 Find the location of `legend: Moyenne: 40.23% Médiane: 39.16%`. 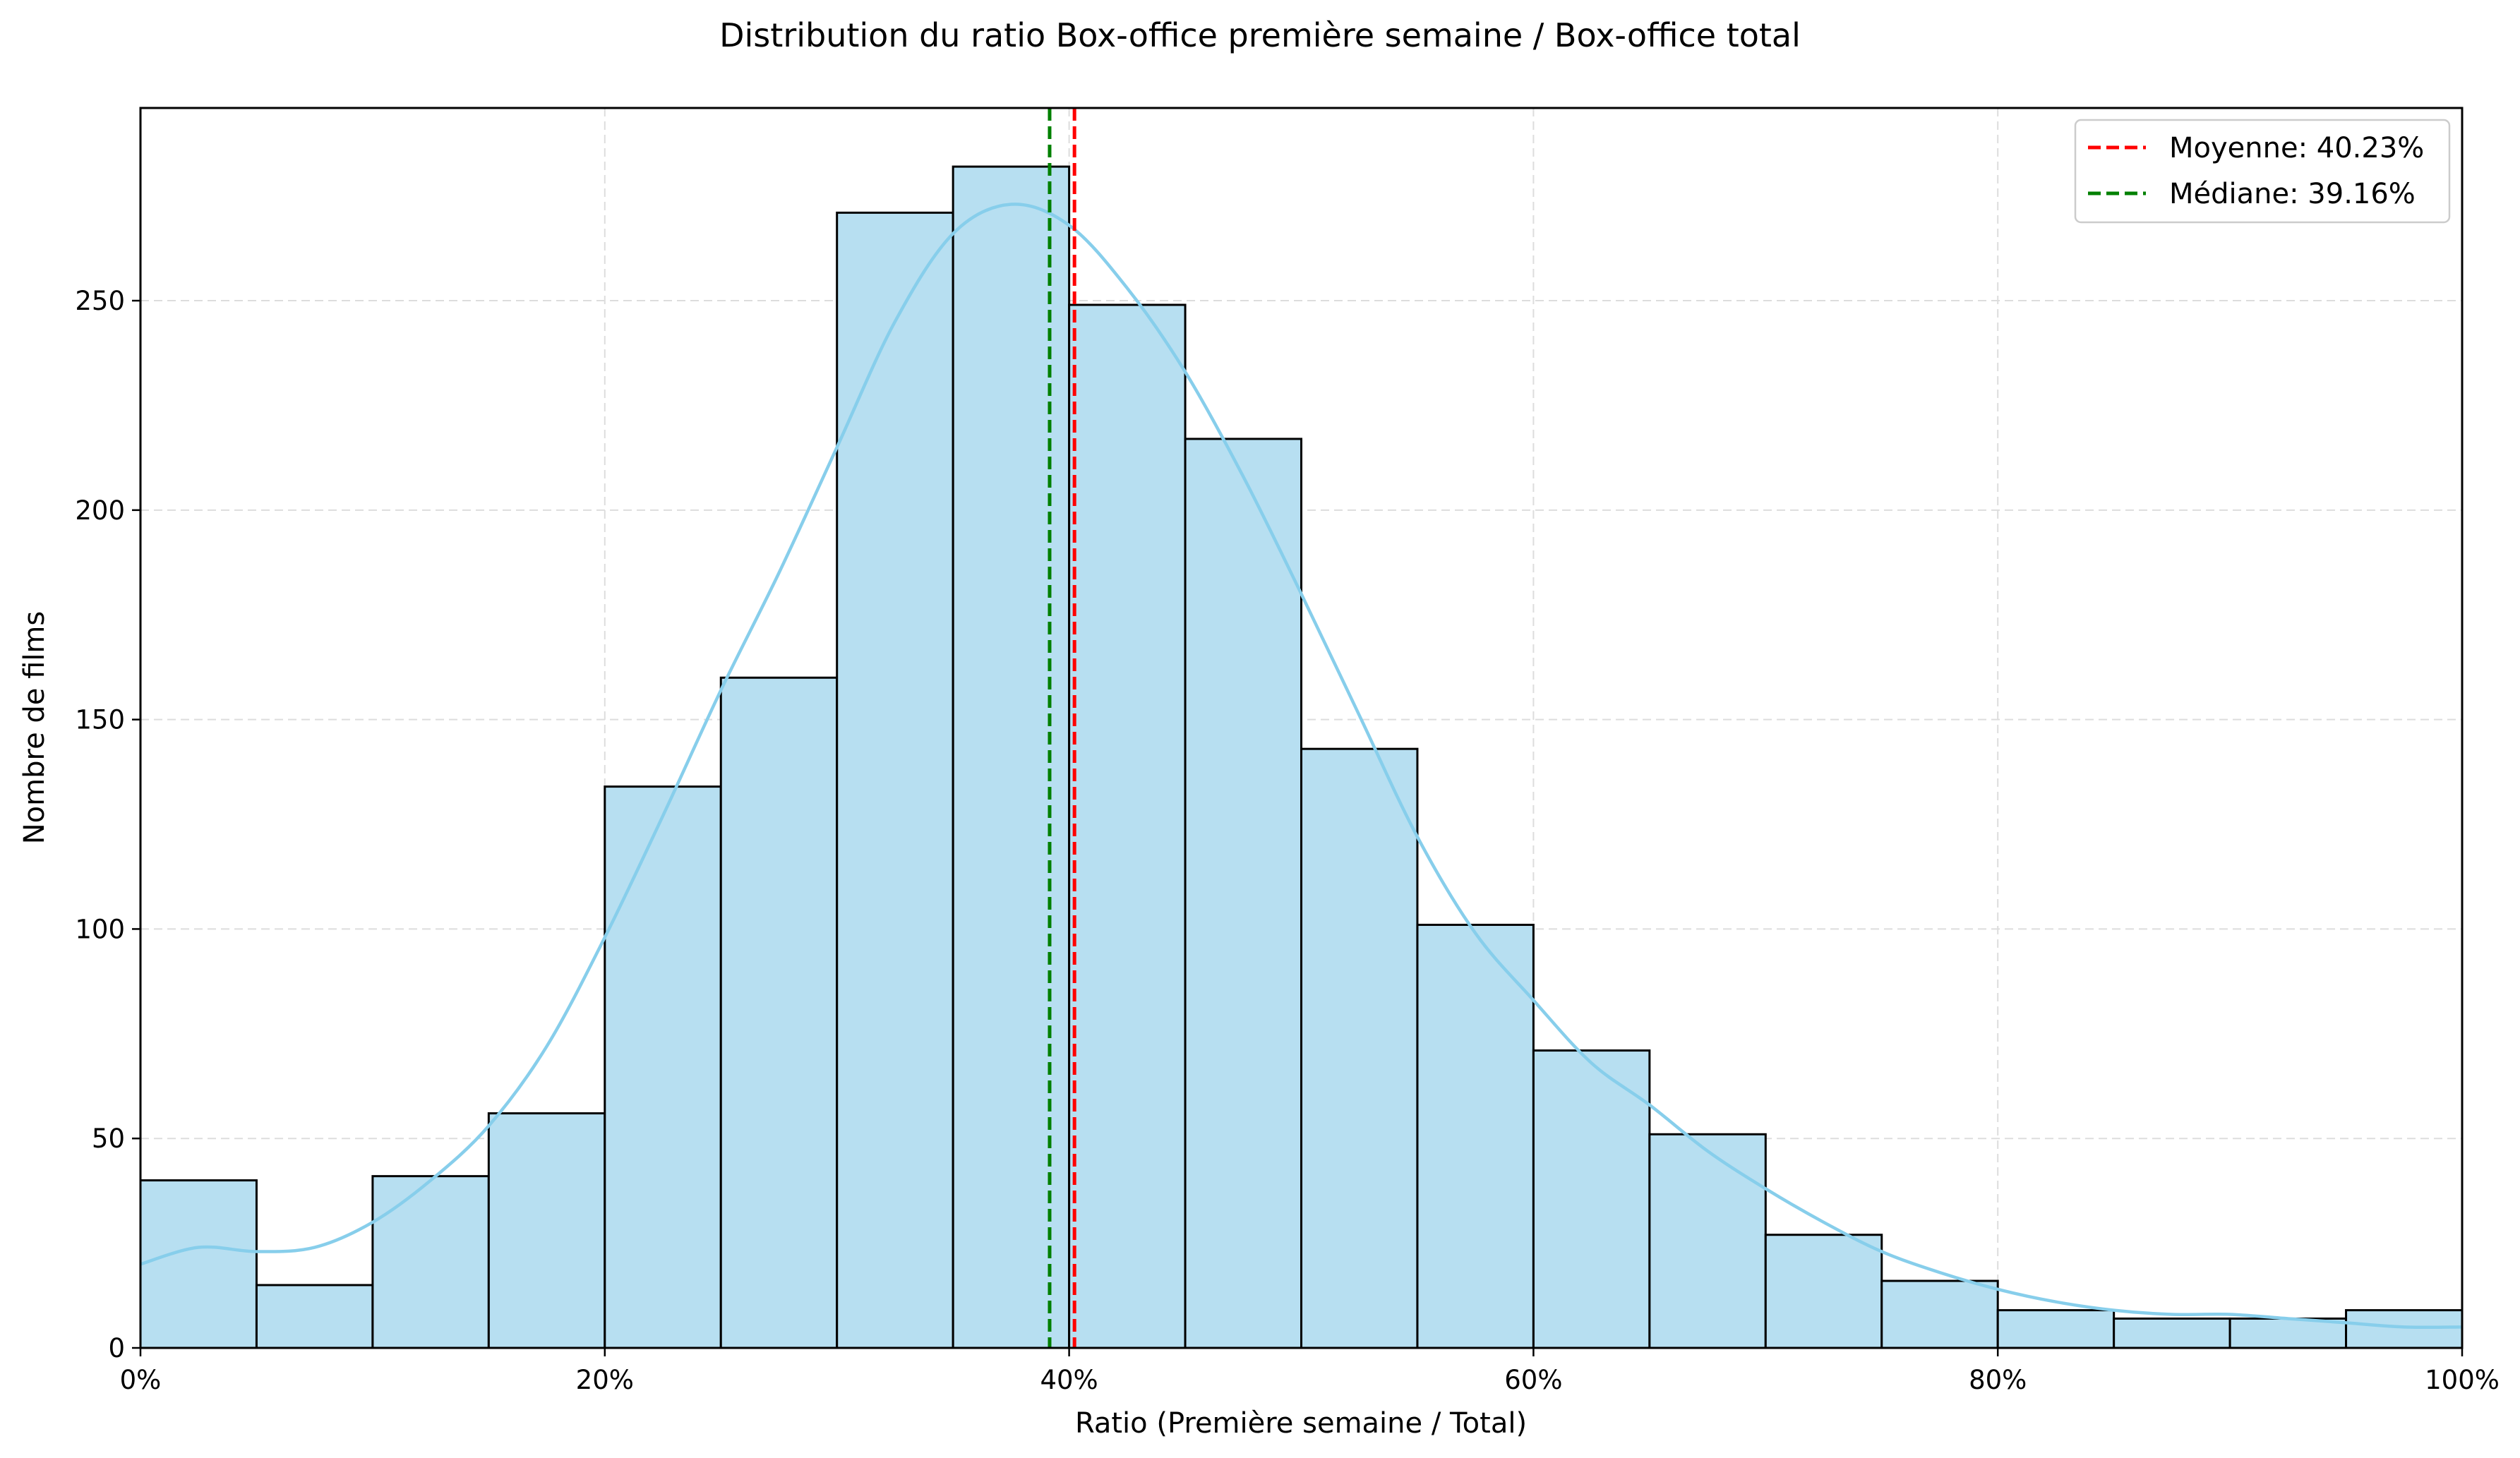

legend: Moyenne: 40.23% Médiane: 39.16% is located at coordinates (2263, 171).